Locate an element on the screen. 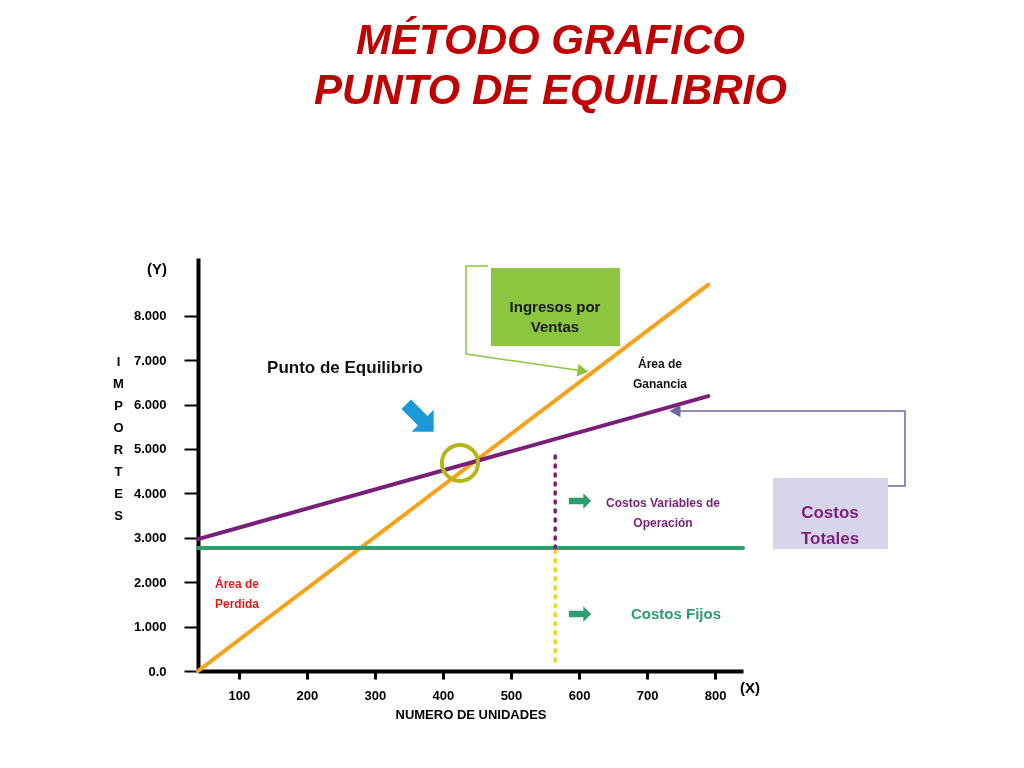 The image size is (1024, 768). annotation: Área de Ganancia is located at coordinates (660, 373).